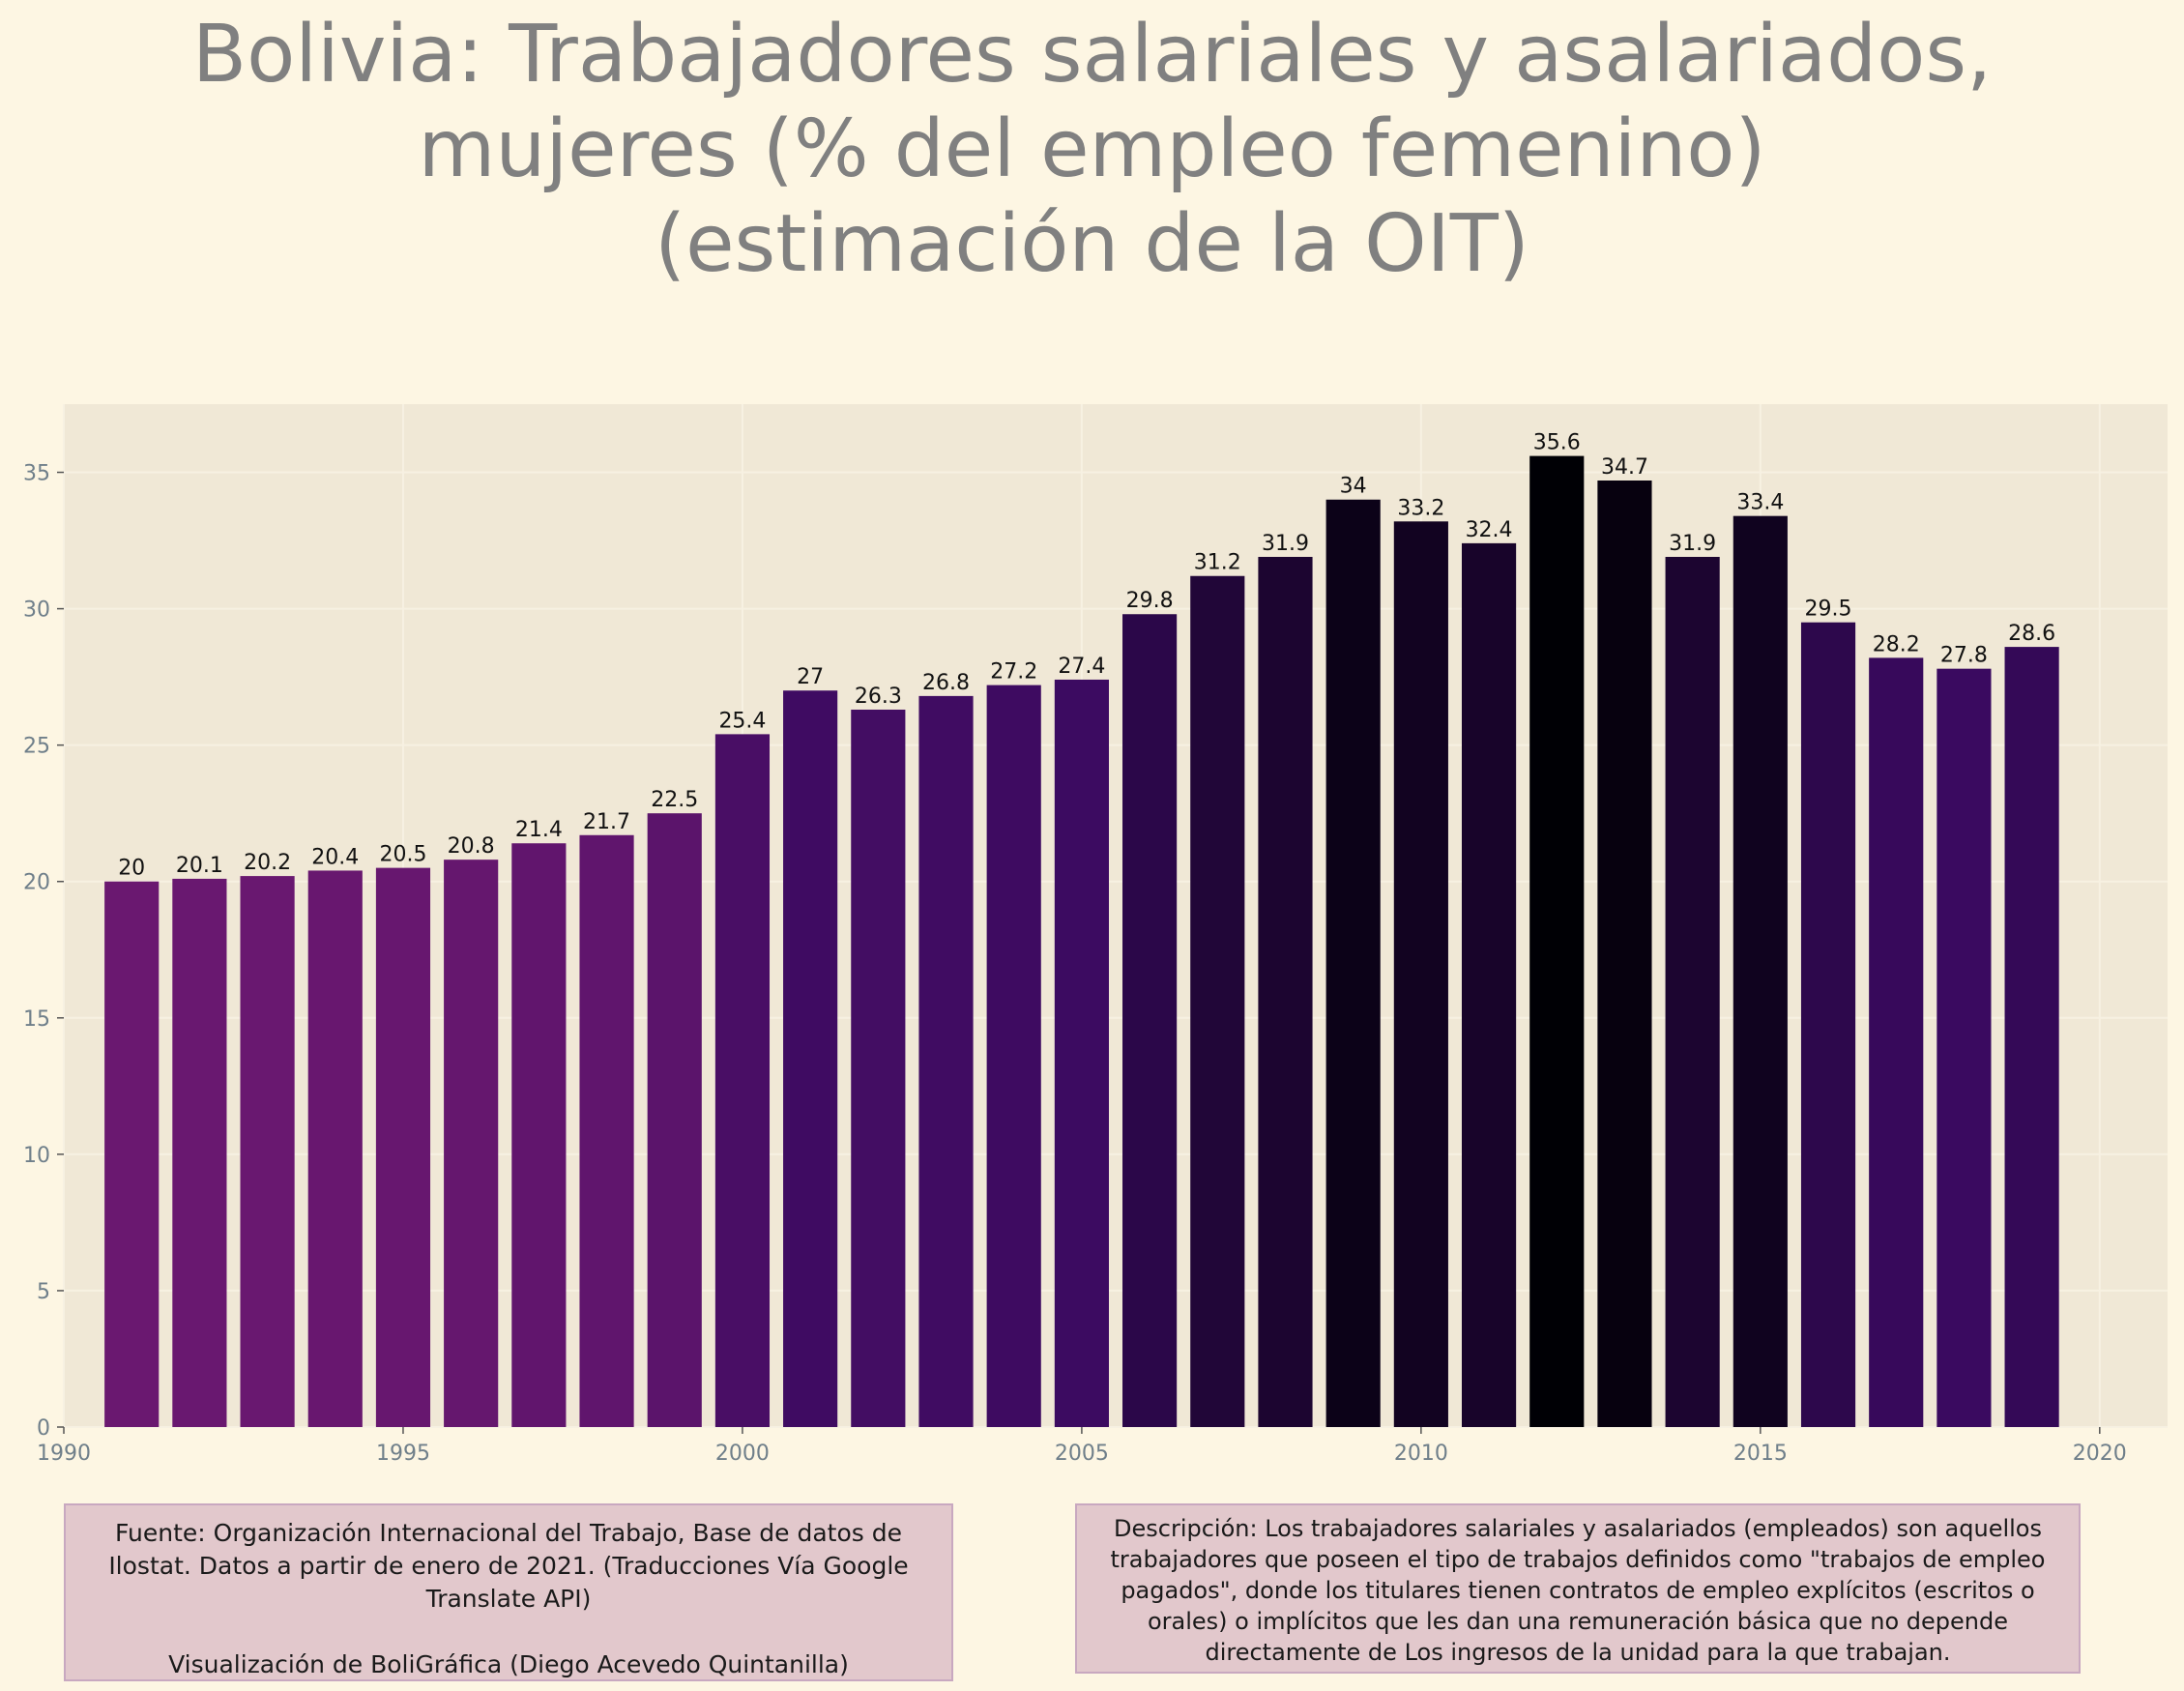 The width and height of the screenshot is (2184, 1691). I want to click on bar-2008, so click(1286, 991).